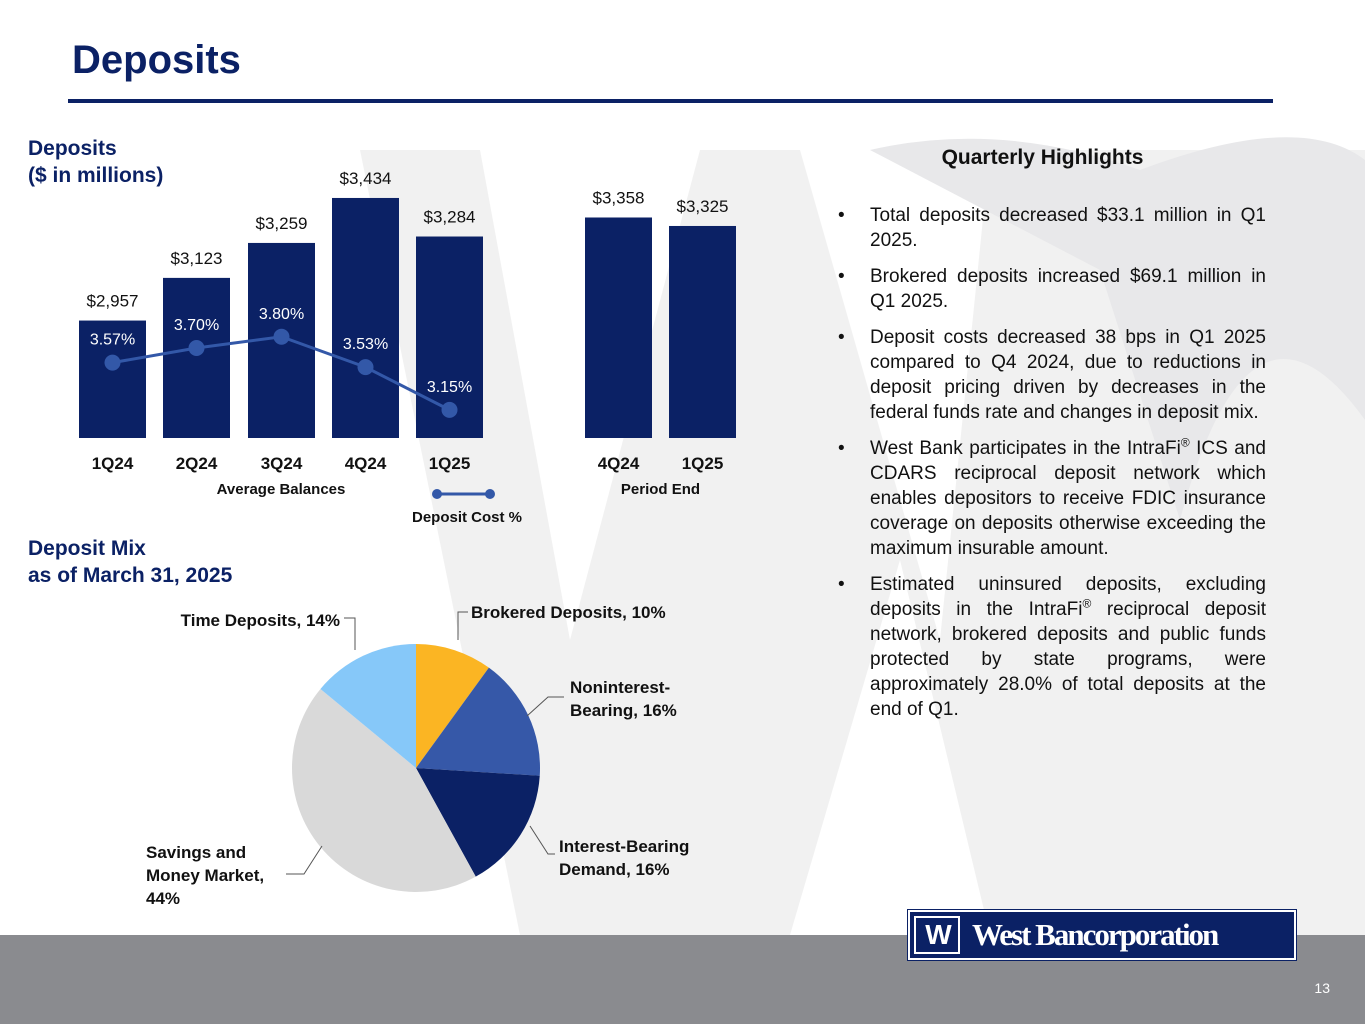  I want to click on bar-value-label: $3,123, so click(197, 258).